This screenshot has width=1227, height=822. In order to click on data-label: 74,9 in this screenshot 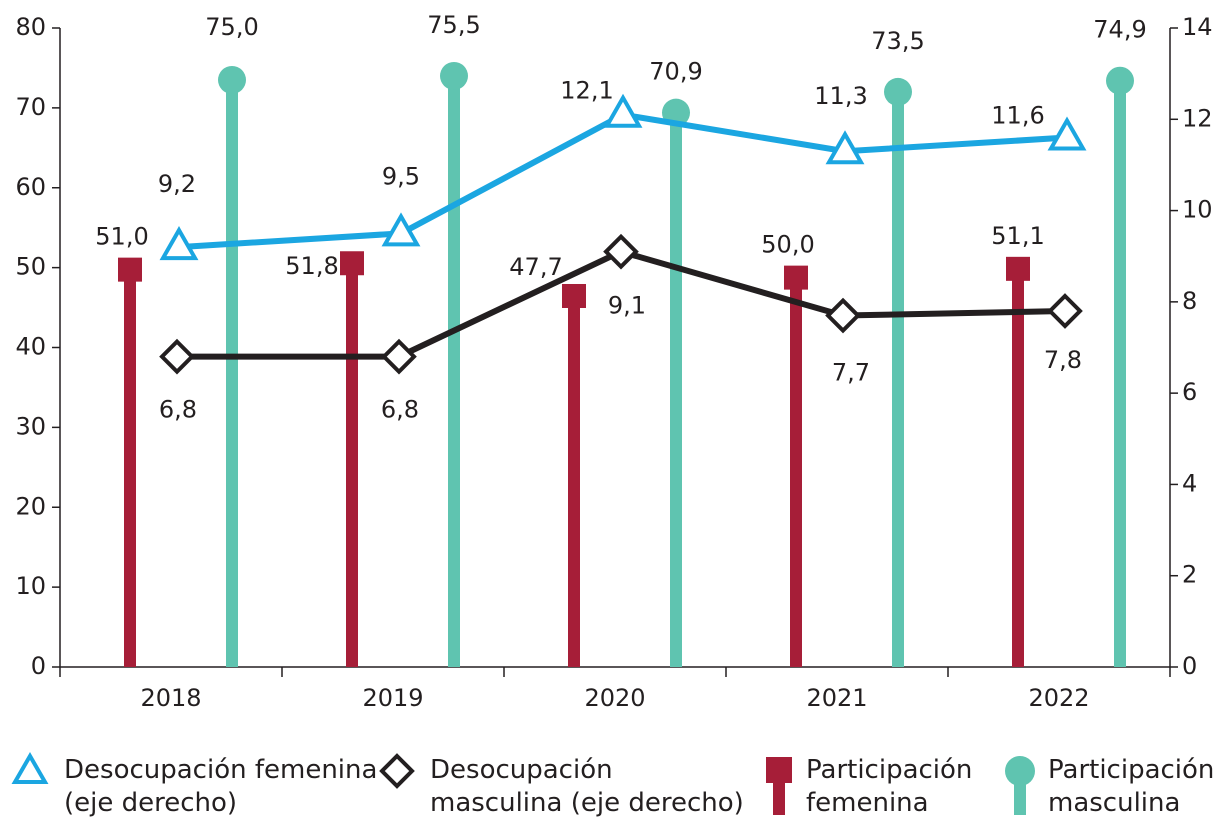, I will do `click(1119, 30)`.